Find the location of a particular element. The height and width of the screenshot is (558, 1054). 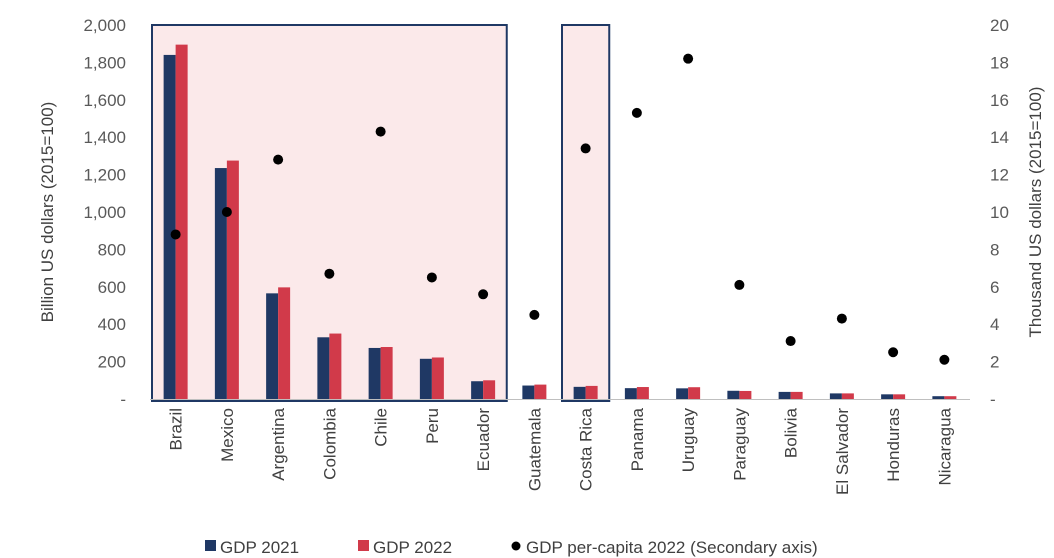

bar-gdp-2021-costa-rica is located at coordinates (579, 392).